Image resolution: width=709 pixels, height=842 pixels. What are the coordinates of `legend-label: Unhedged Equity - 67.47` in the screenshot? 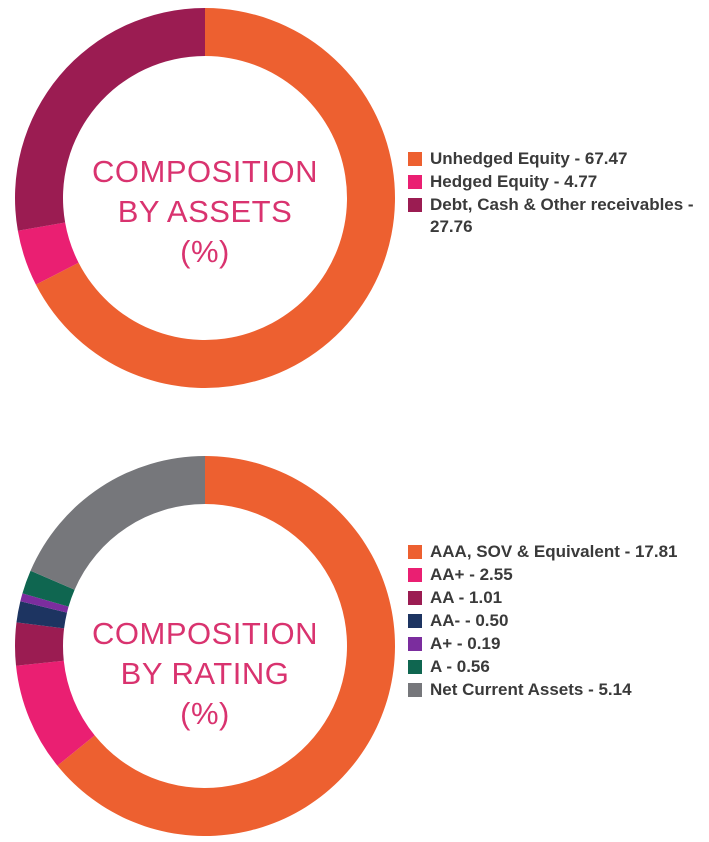 It's located at (529, 158).